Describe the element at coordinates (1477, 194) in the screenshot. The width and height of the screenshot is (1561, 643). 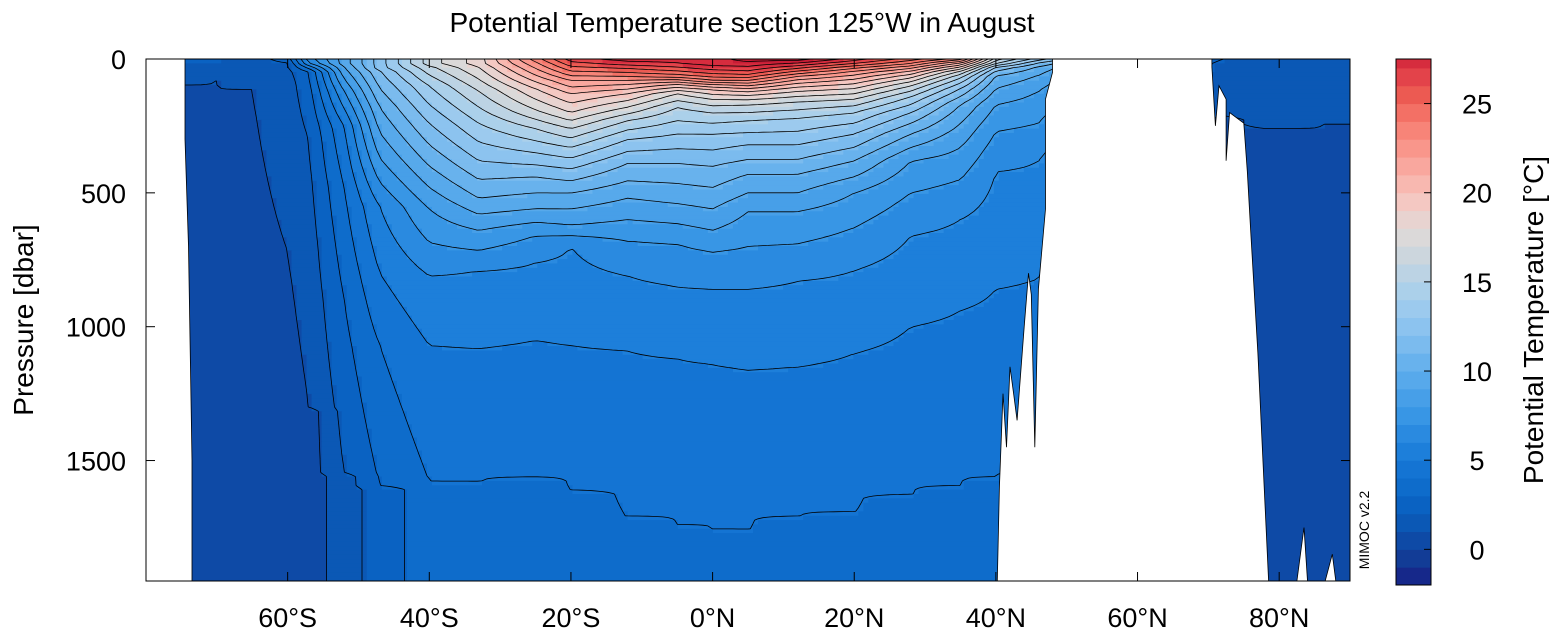
I see `colorbar-tick-label: 20` at that location.